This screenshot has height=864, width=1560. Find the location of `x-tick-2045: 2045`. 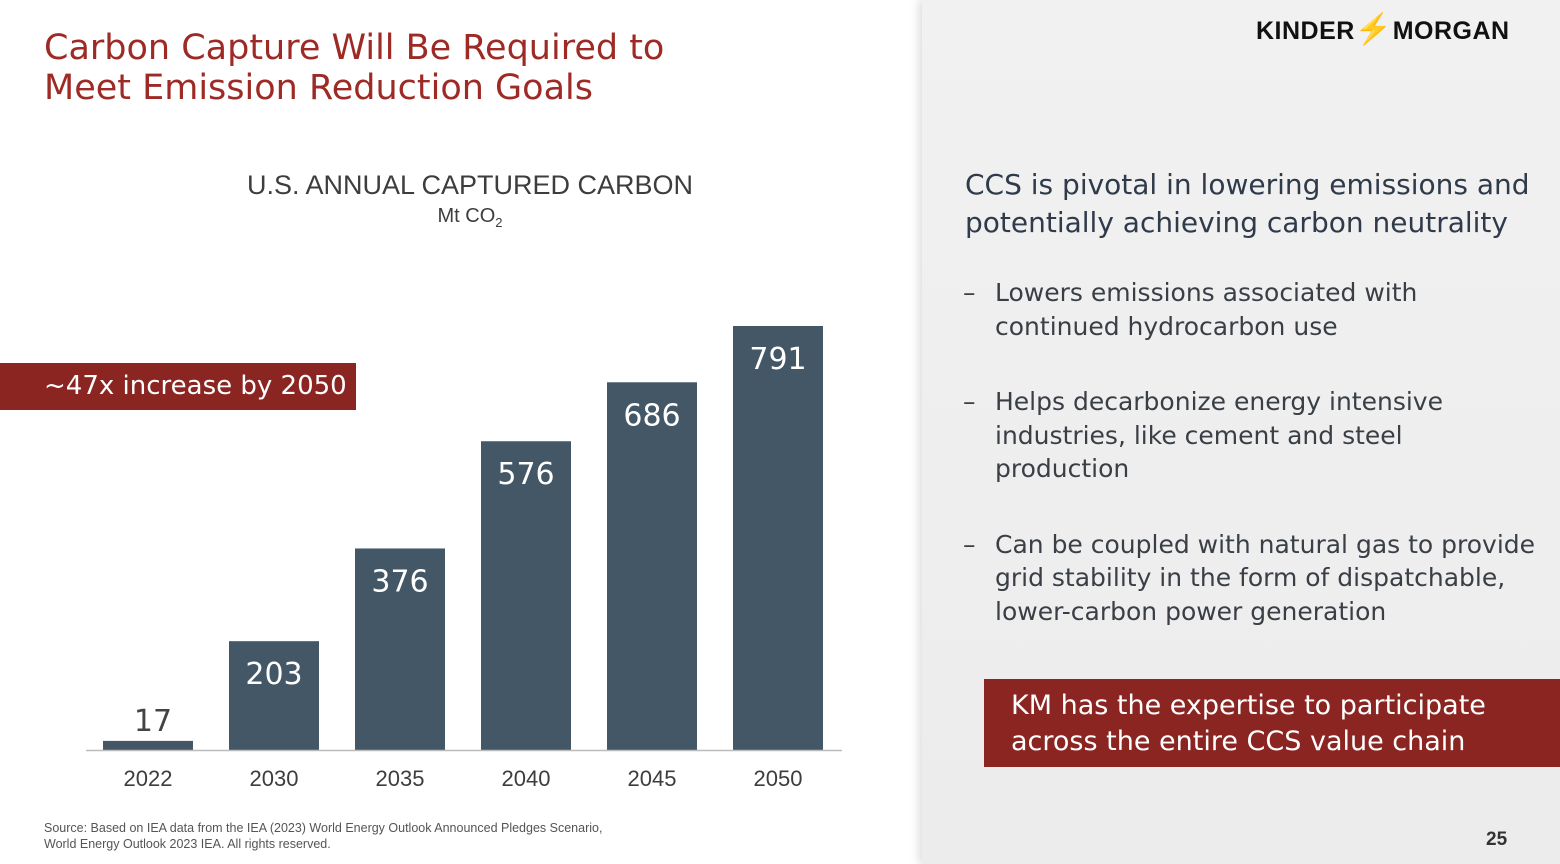

x-tick-2045: 2045 is located at coordinates (652, 778).